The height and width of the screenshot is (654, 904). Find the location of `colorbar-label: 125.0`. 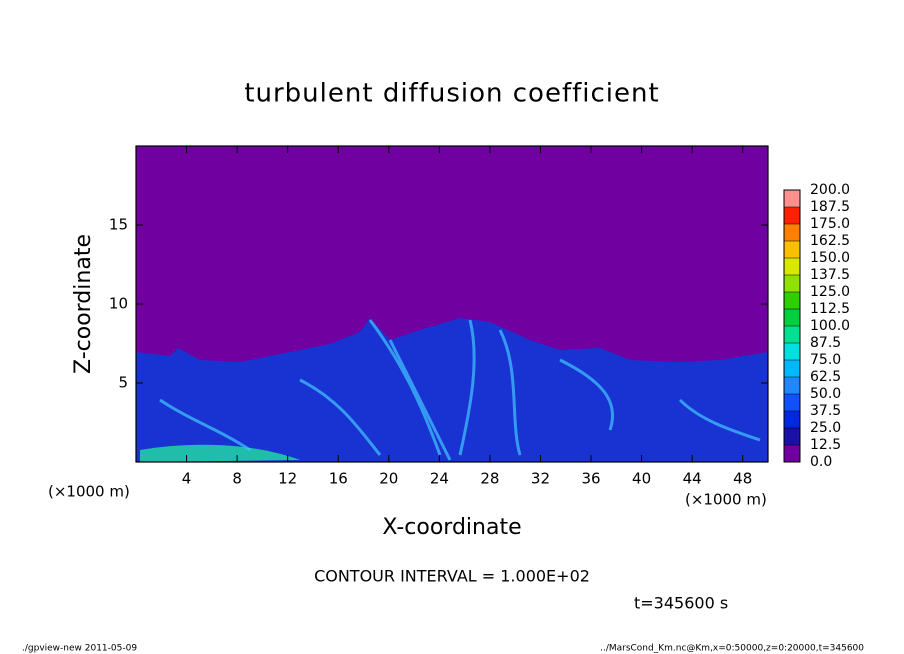

colorbar-label: 125.0 is located at coordinates (830, 292).